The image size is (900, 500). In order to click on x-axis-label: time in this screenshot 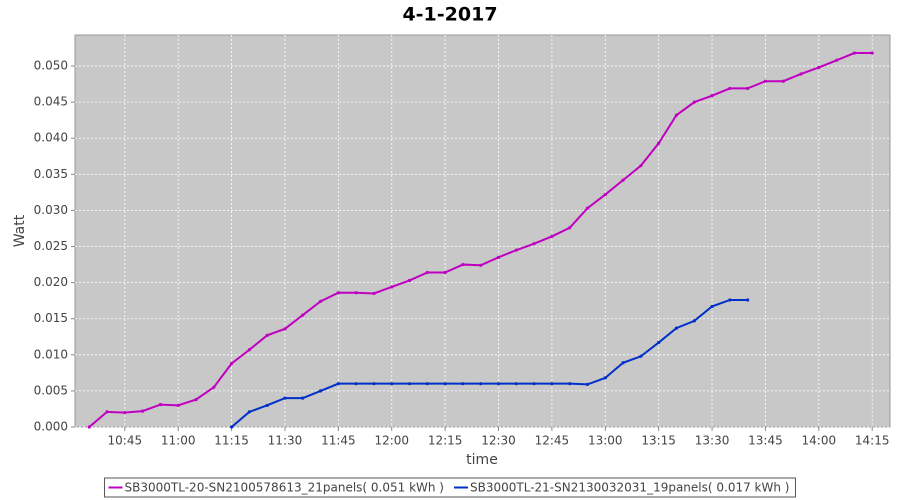, I will do `click(482, 460)`.